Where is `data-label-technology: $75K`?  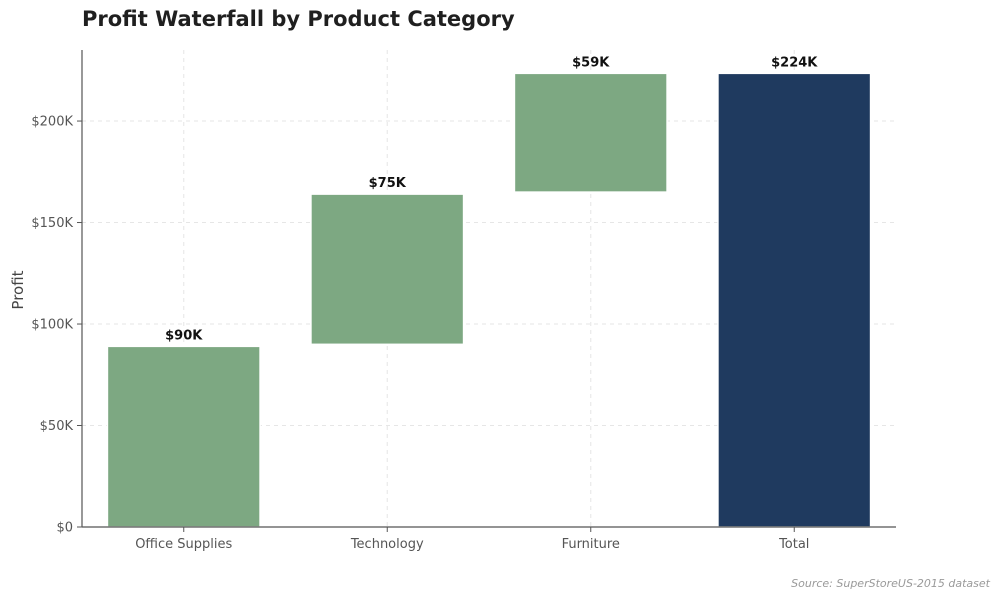
data-label-technology: $75K is located at coordinates (388, 183).